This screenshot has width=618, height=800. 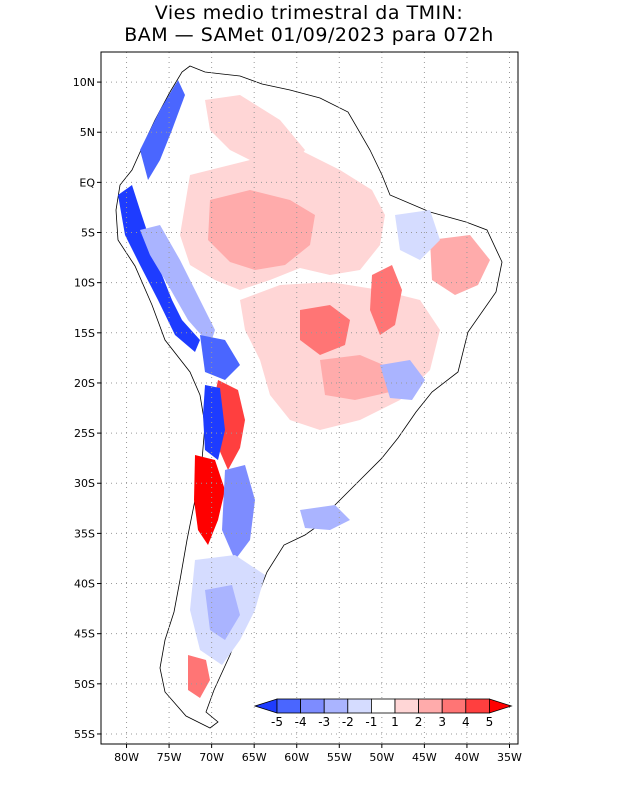 I want to click on lon-tick-label: 35W, so click(x=509, y=757).